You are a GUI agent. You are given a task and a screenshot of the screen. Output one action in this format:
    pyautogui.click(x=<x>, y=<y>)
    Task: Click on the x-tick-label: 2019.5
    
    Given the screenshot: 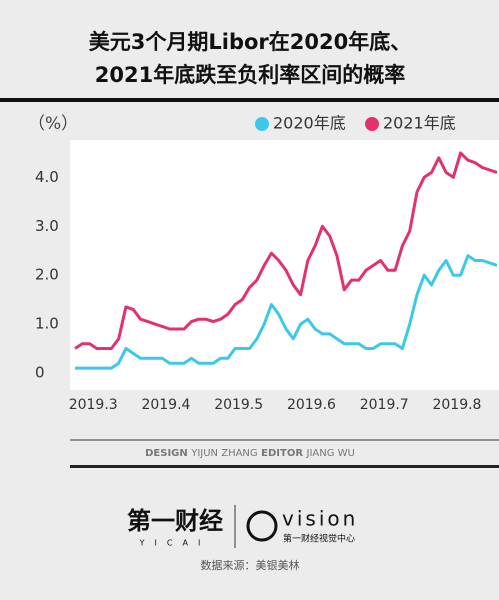 What is the action you would take?
    pyautogui.click(x=238, y=405)
    